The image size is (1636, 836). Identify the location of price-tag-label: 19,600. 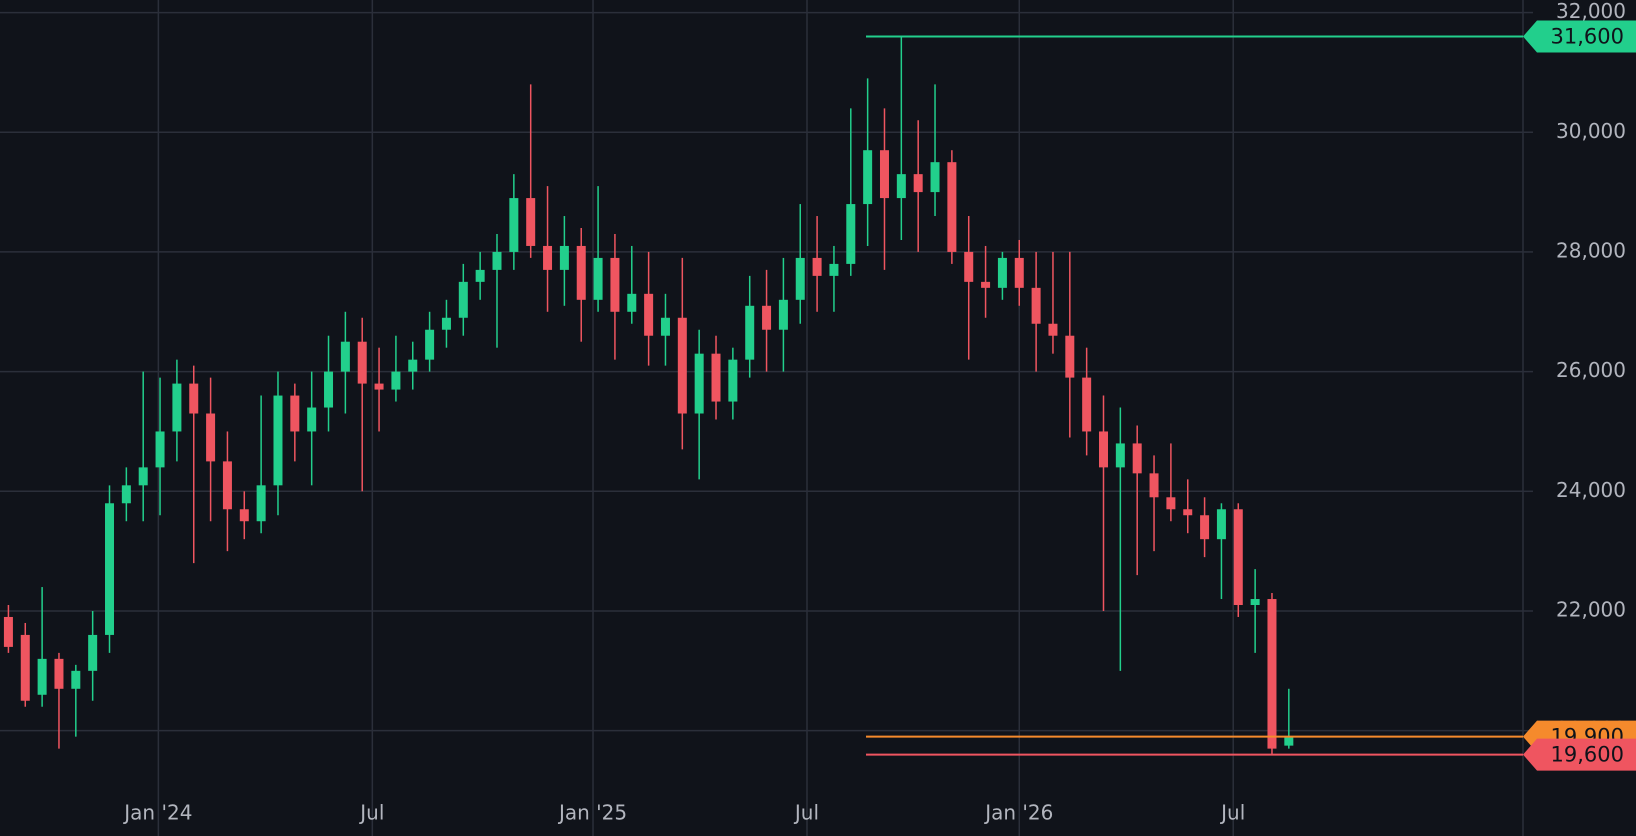
(1587, 755).